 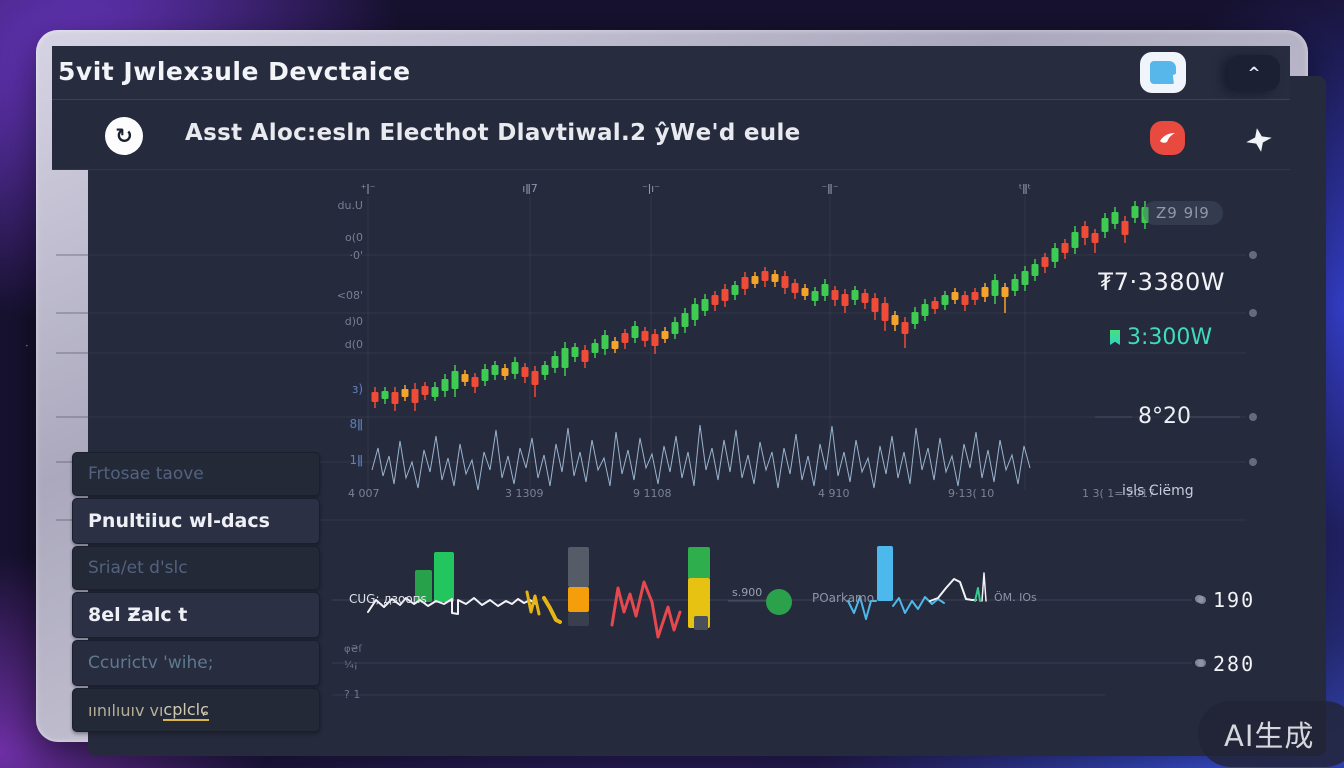 What do you see at coordinates (1025, 188) in the screenshot?
I see `svg-text: ᵗǁᵗ` at bounding box center [1025, 188].